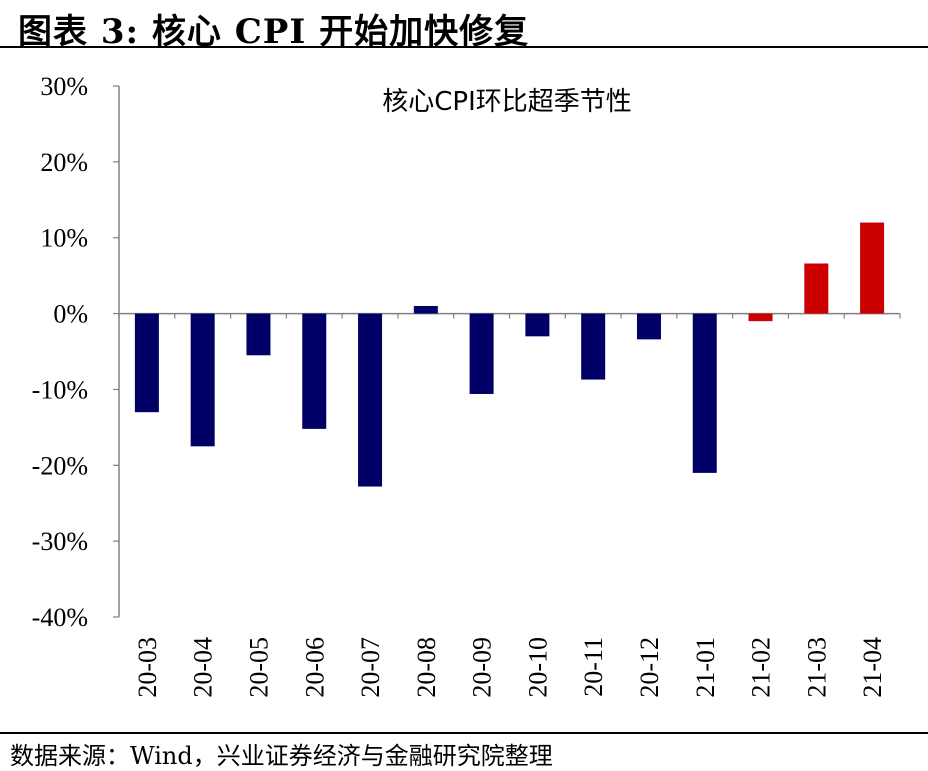 Image resolution: width=928 pixels, height=771 pixels. Describe the element at coordinates (75, 352) in the screenshot. I see `y-axis-ticks: 30% 20% 10% 0% -10% -20% -30% -40%` at that location.